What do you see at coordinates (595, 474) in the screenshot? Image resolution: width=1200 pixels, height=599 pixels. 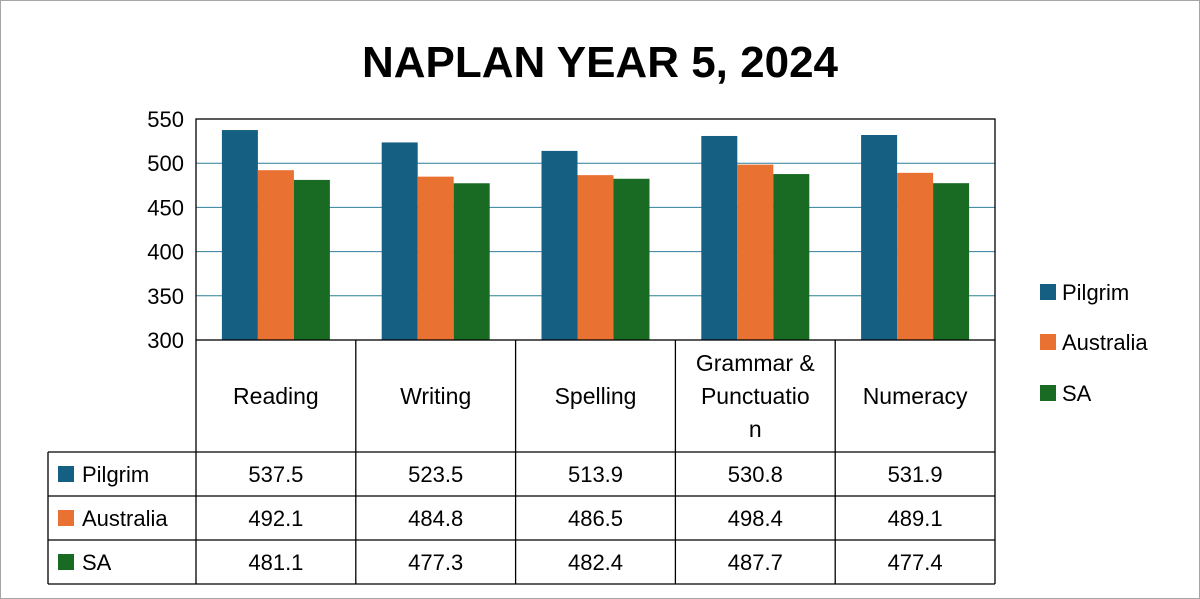 I see `table-value: 513.9` at bounding box center [595, 474].